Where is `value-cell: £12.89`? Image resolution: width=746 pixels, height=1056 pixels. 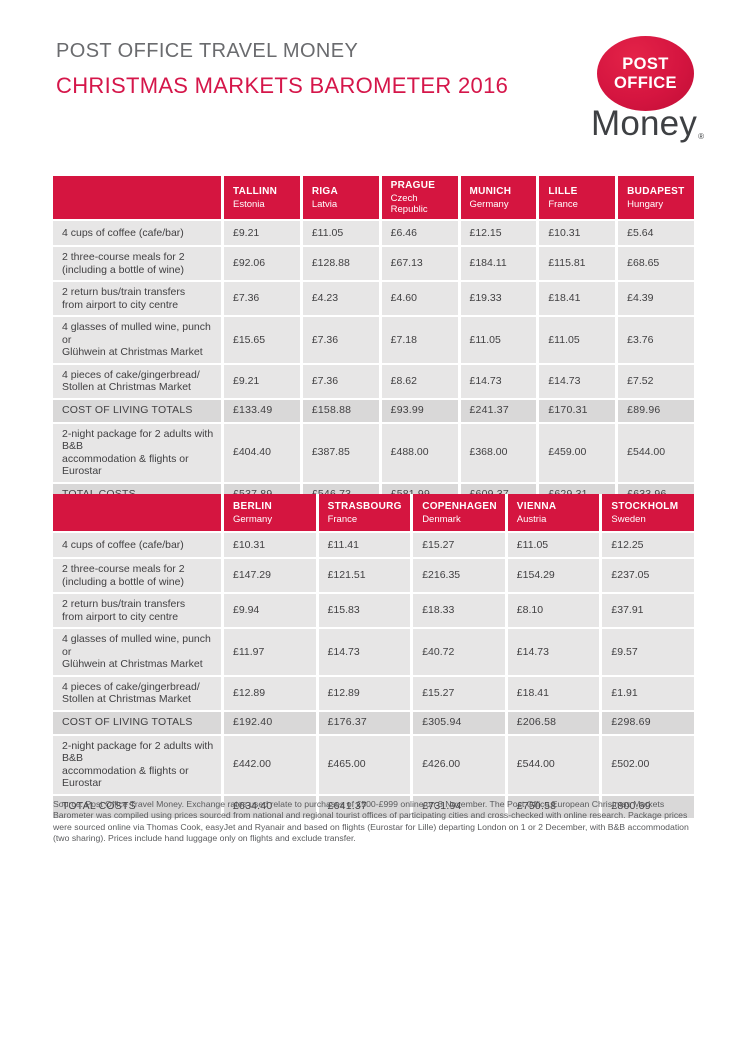 value-cell: £12.89 is located at coordinates (364, 693).